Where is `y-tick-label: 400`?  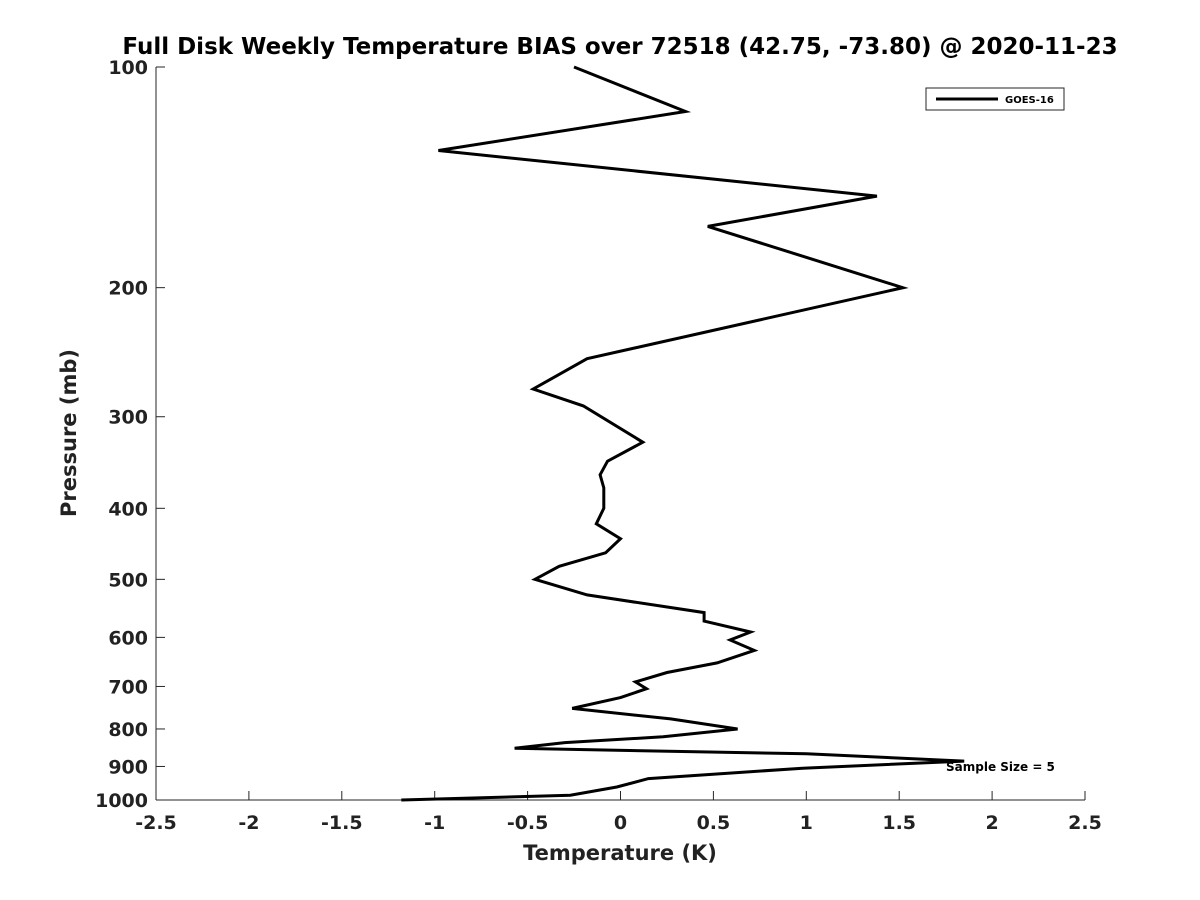 y-tick-label: 400 is located at coordinates (128, 509).